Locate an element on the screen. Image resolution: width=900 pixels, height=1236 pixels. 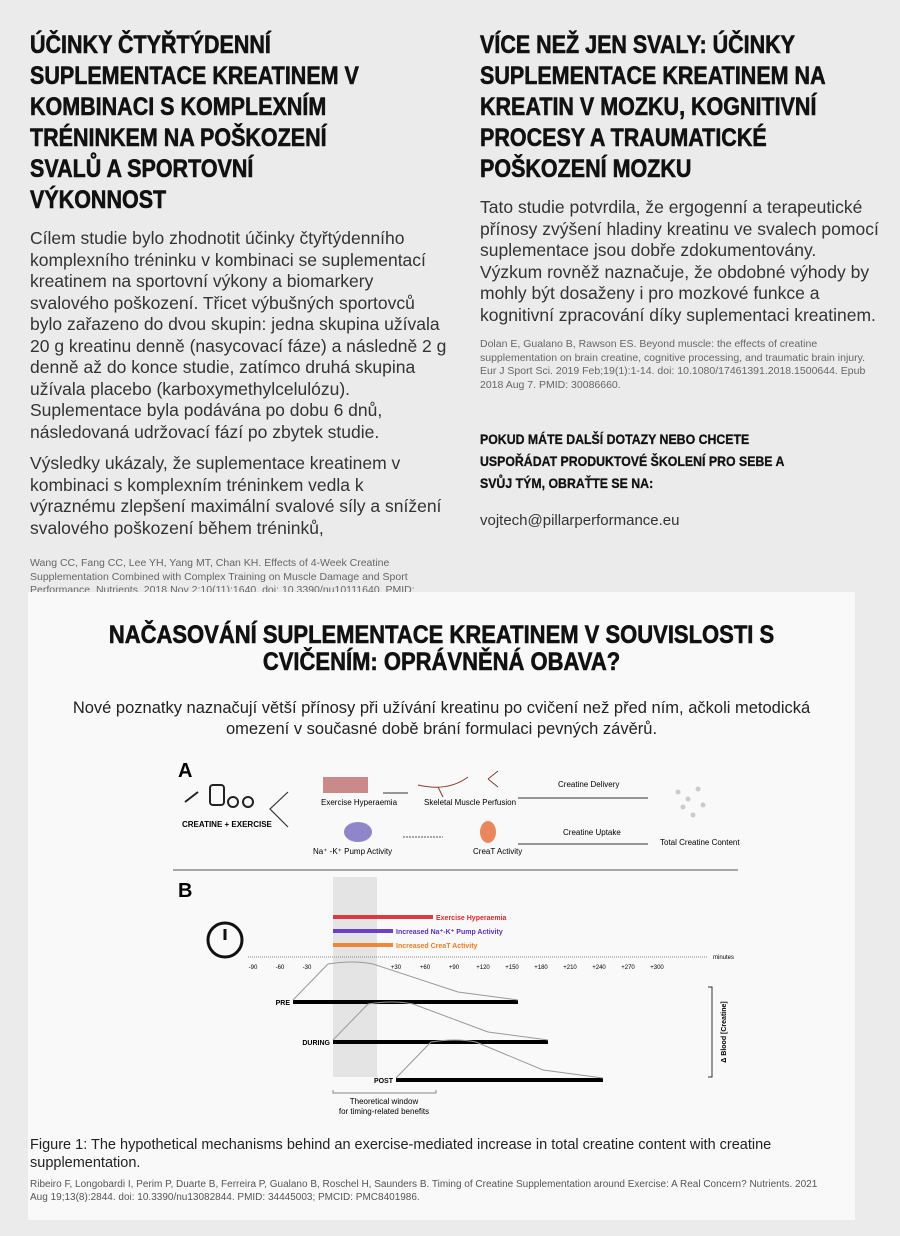
tick-label: -90 is located at coordinates (253, 968).